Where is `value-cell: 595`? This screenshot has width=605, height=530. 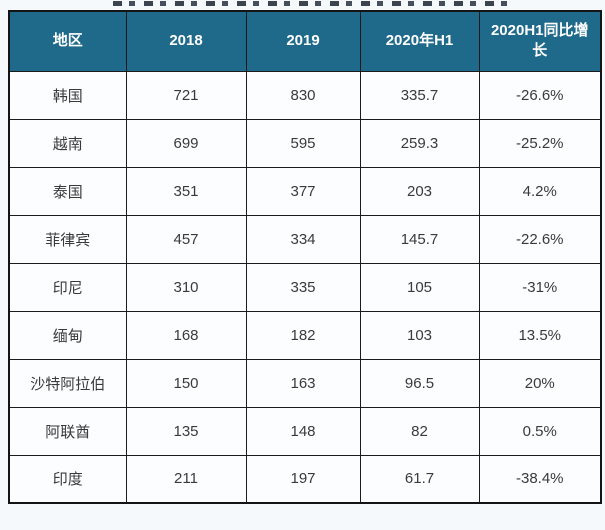 value-cell: 595 is located at coordinates (303, 143).